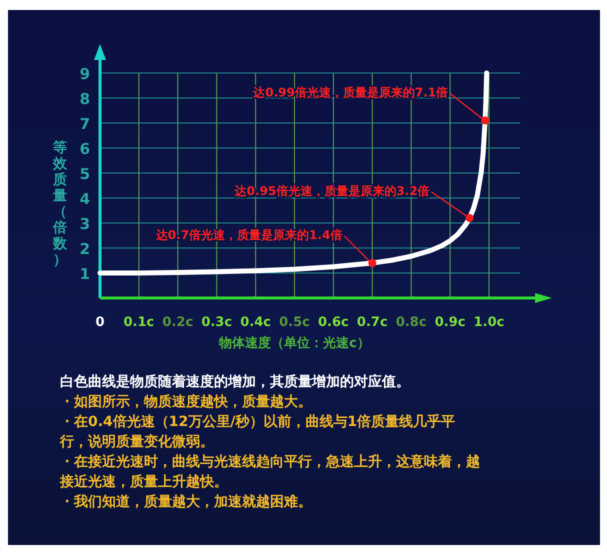 This screenshot has height=553, width=607. I want to click on x-tick-label: 0.3c, so click(216, 322).